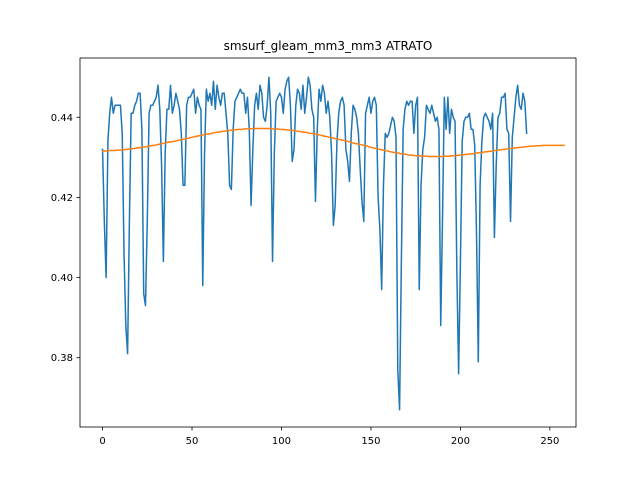  Describe the element at coordinates (370, 441) in the screenshot. I see `x-tick-label: 150` at that location.